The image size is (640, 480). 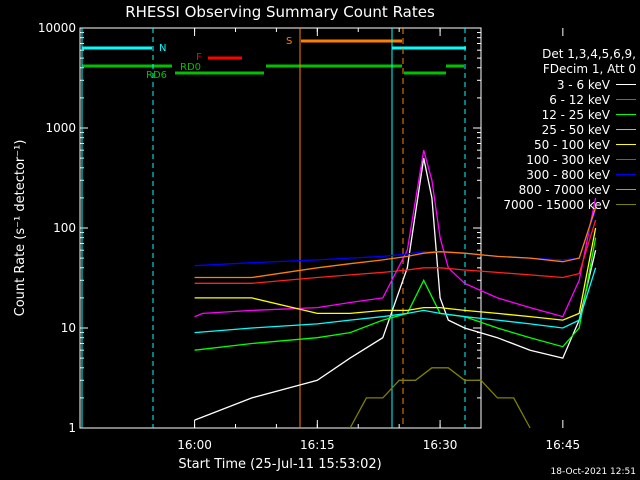 I want to click on y-tick-label-3: 1000, so click(x=60, y=128).